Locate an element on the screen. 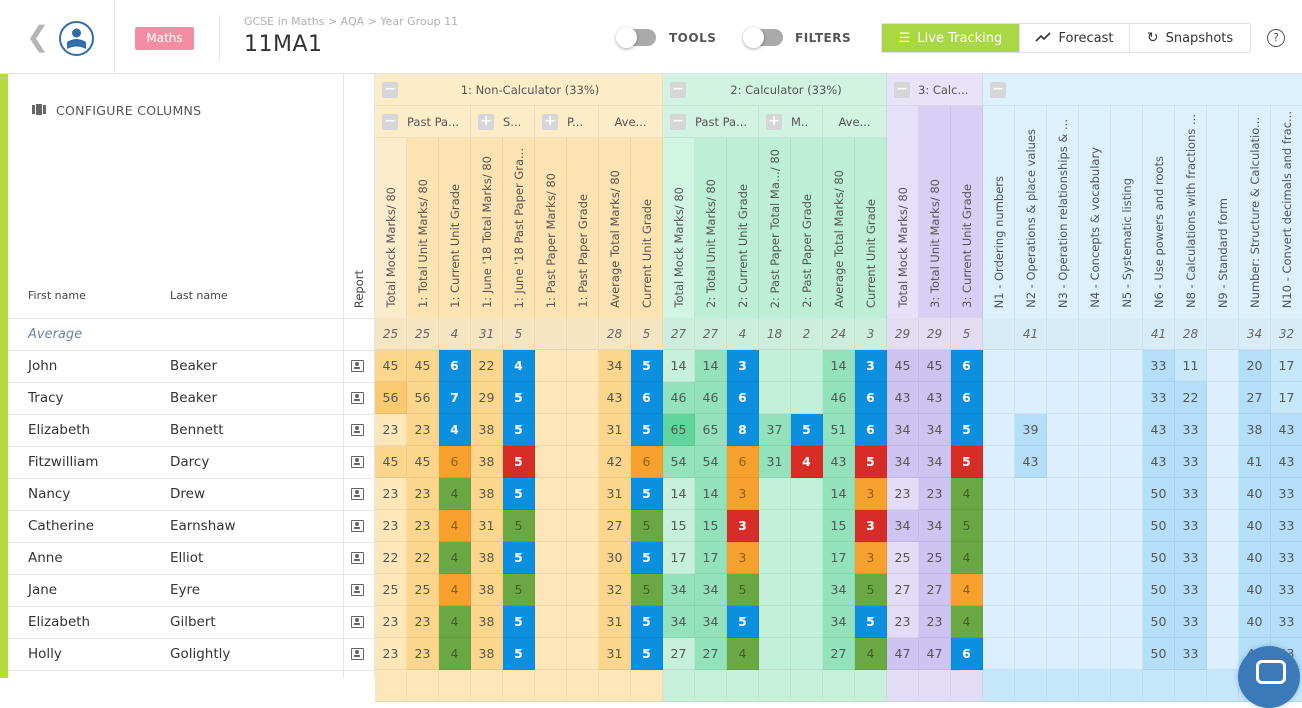 The width and height of the screenshot is (1302, 708). column-header: 2: Current Unit Grade is located at coordinates (743, 228).